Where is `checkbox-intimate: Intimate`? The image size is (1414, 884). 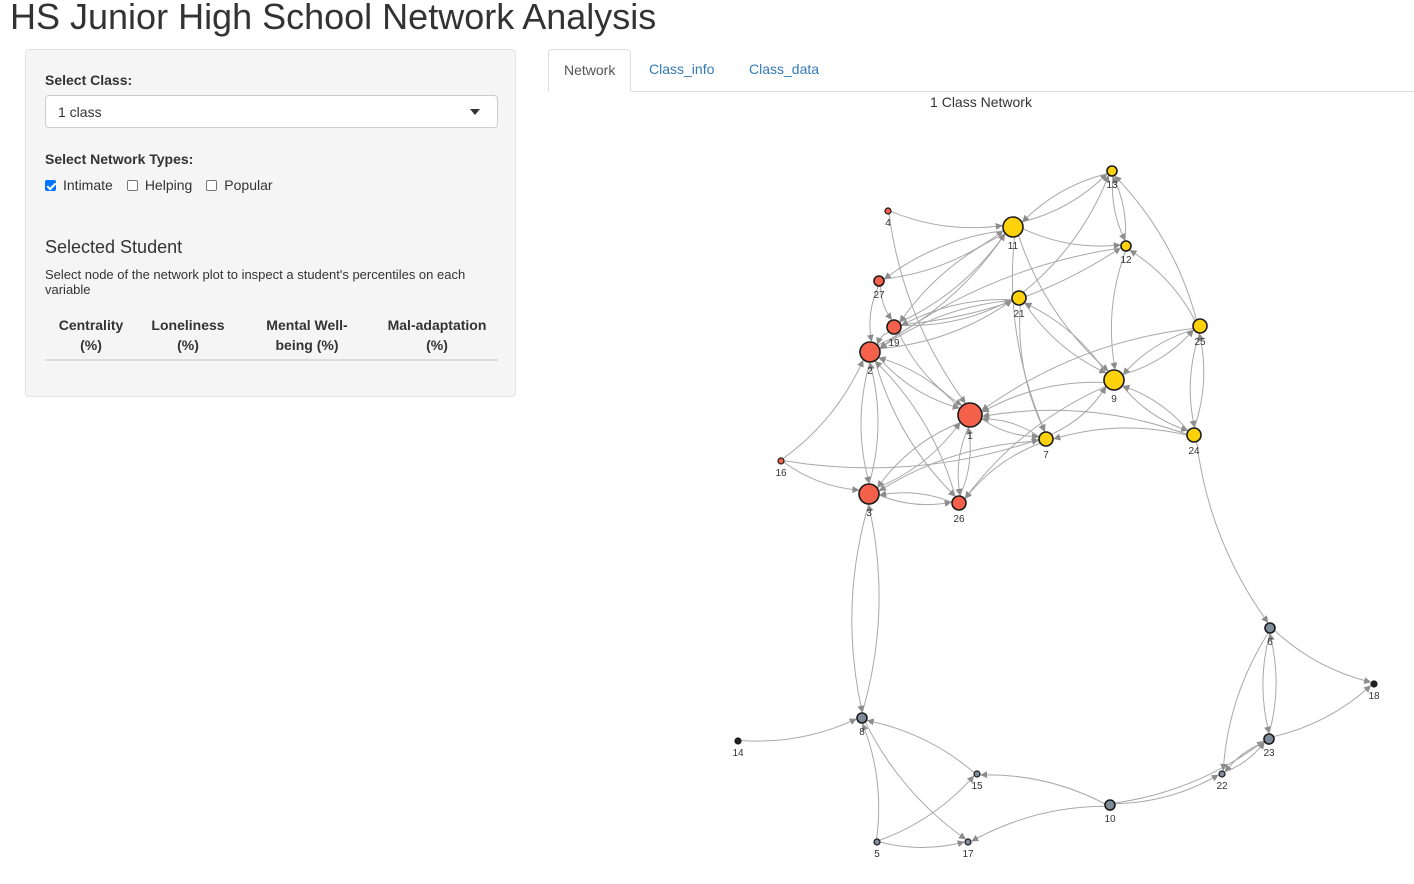 checkbox-intimate: Intimate is located at coordinates (79, 185).